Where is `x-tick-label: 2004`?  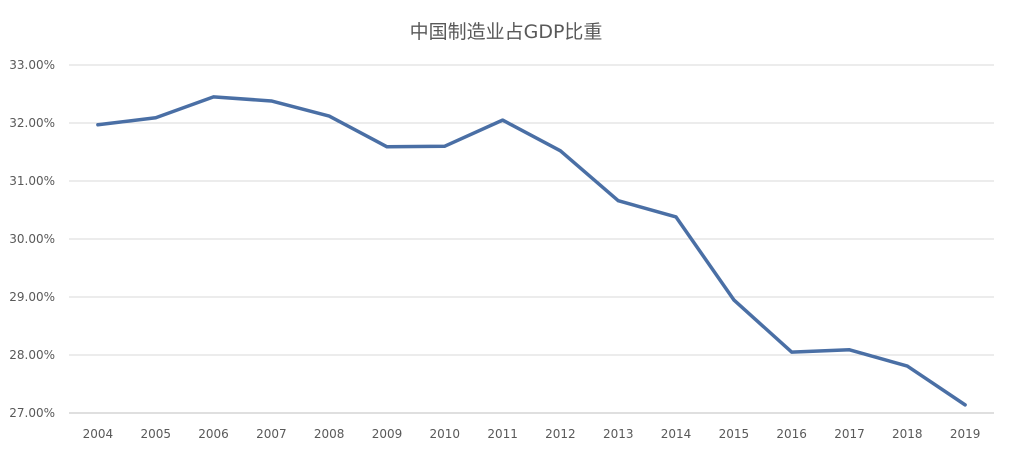 x-tick-label: 2004 is located at coordinates (98, 434).